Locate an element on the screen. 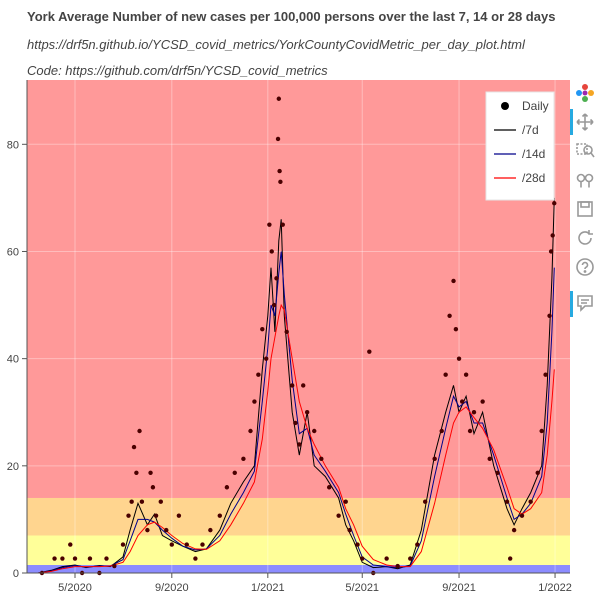  save-tool-icon is located at coordinates (585, 209).